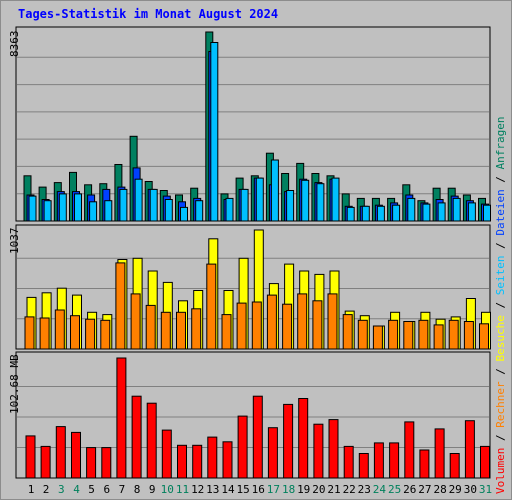 The height and width of the screenshot is (500, 512). Describe the element at coordinates (500, 212) in the screenshot. I see `legend-dateien: Dateien` at that location.